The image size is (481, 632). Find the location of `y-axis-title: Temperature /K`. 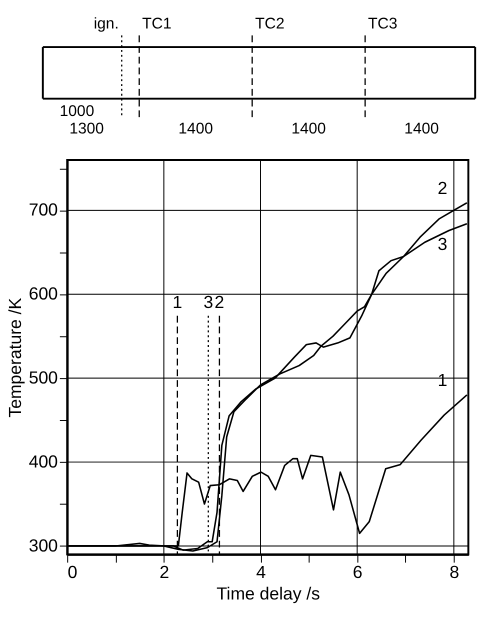

y-axis-title: Temperature /K is located at coordinates (14, 357).